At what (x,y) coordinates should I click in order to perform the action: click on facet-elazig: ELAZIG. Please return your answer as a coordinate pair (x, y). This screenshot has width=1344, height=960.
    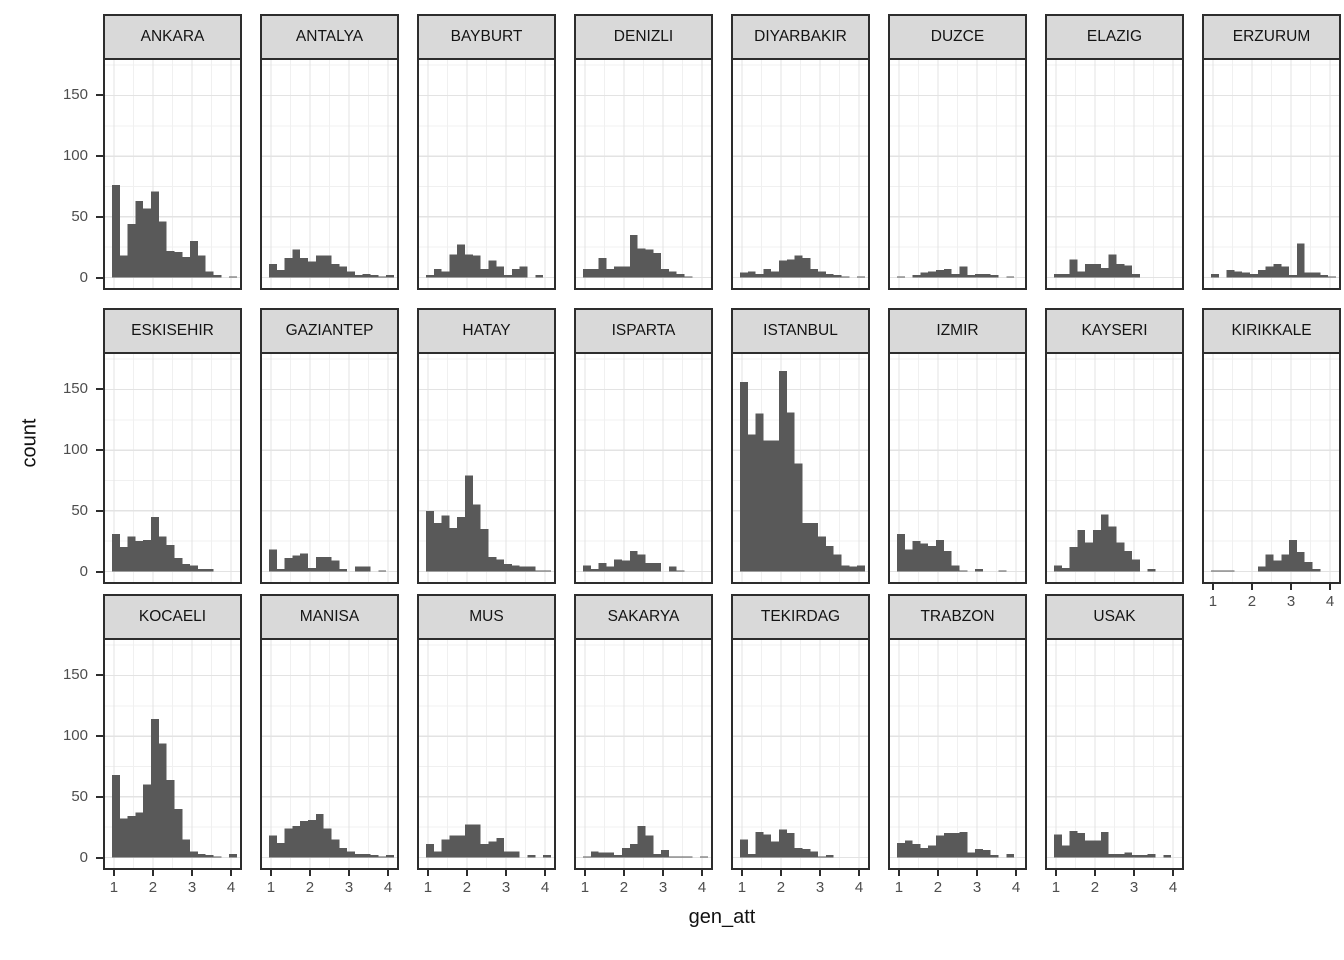
    Looking at the image, I should click on (1114, 152).